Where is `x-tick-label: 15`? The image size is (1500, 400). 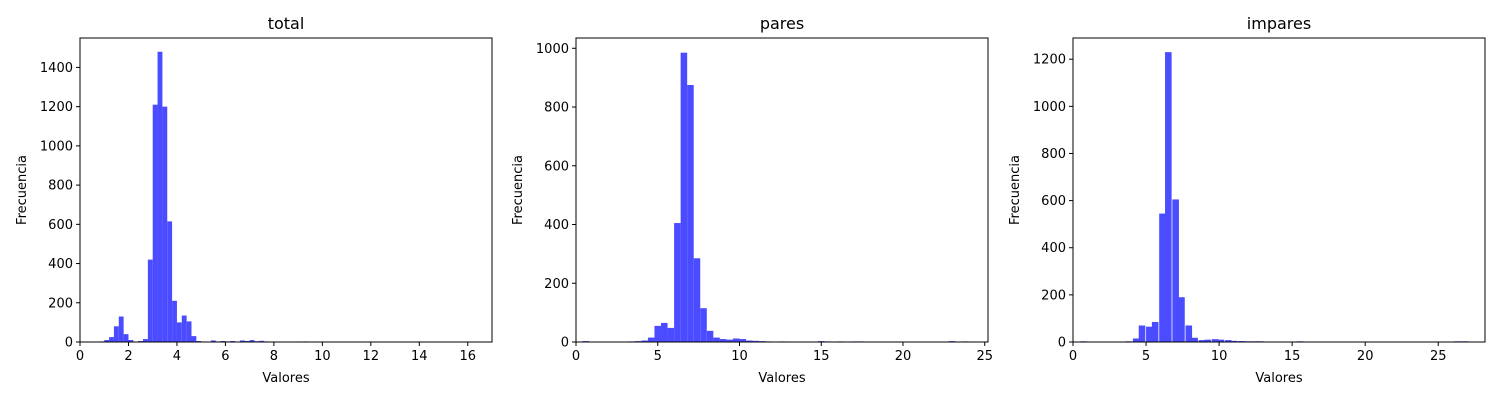
x-tick-label: 15 is located at coordinates (1292, 356).